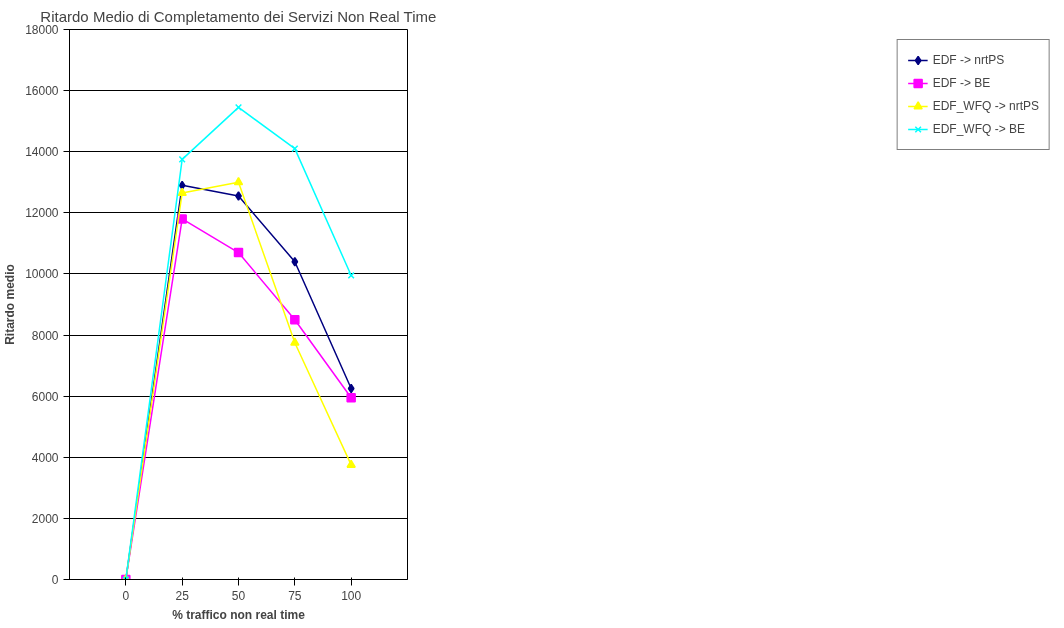 This screenshot has width=1064, height=628. I want to click on legend-label: EDF_WFQ -> BE, so click(978, 129).